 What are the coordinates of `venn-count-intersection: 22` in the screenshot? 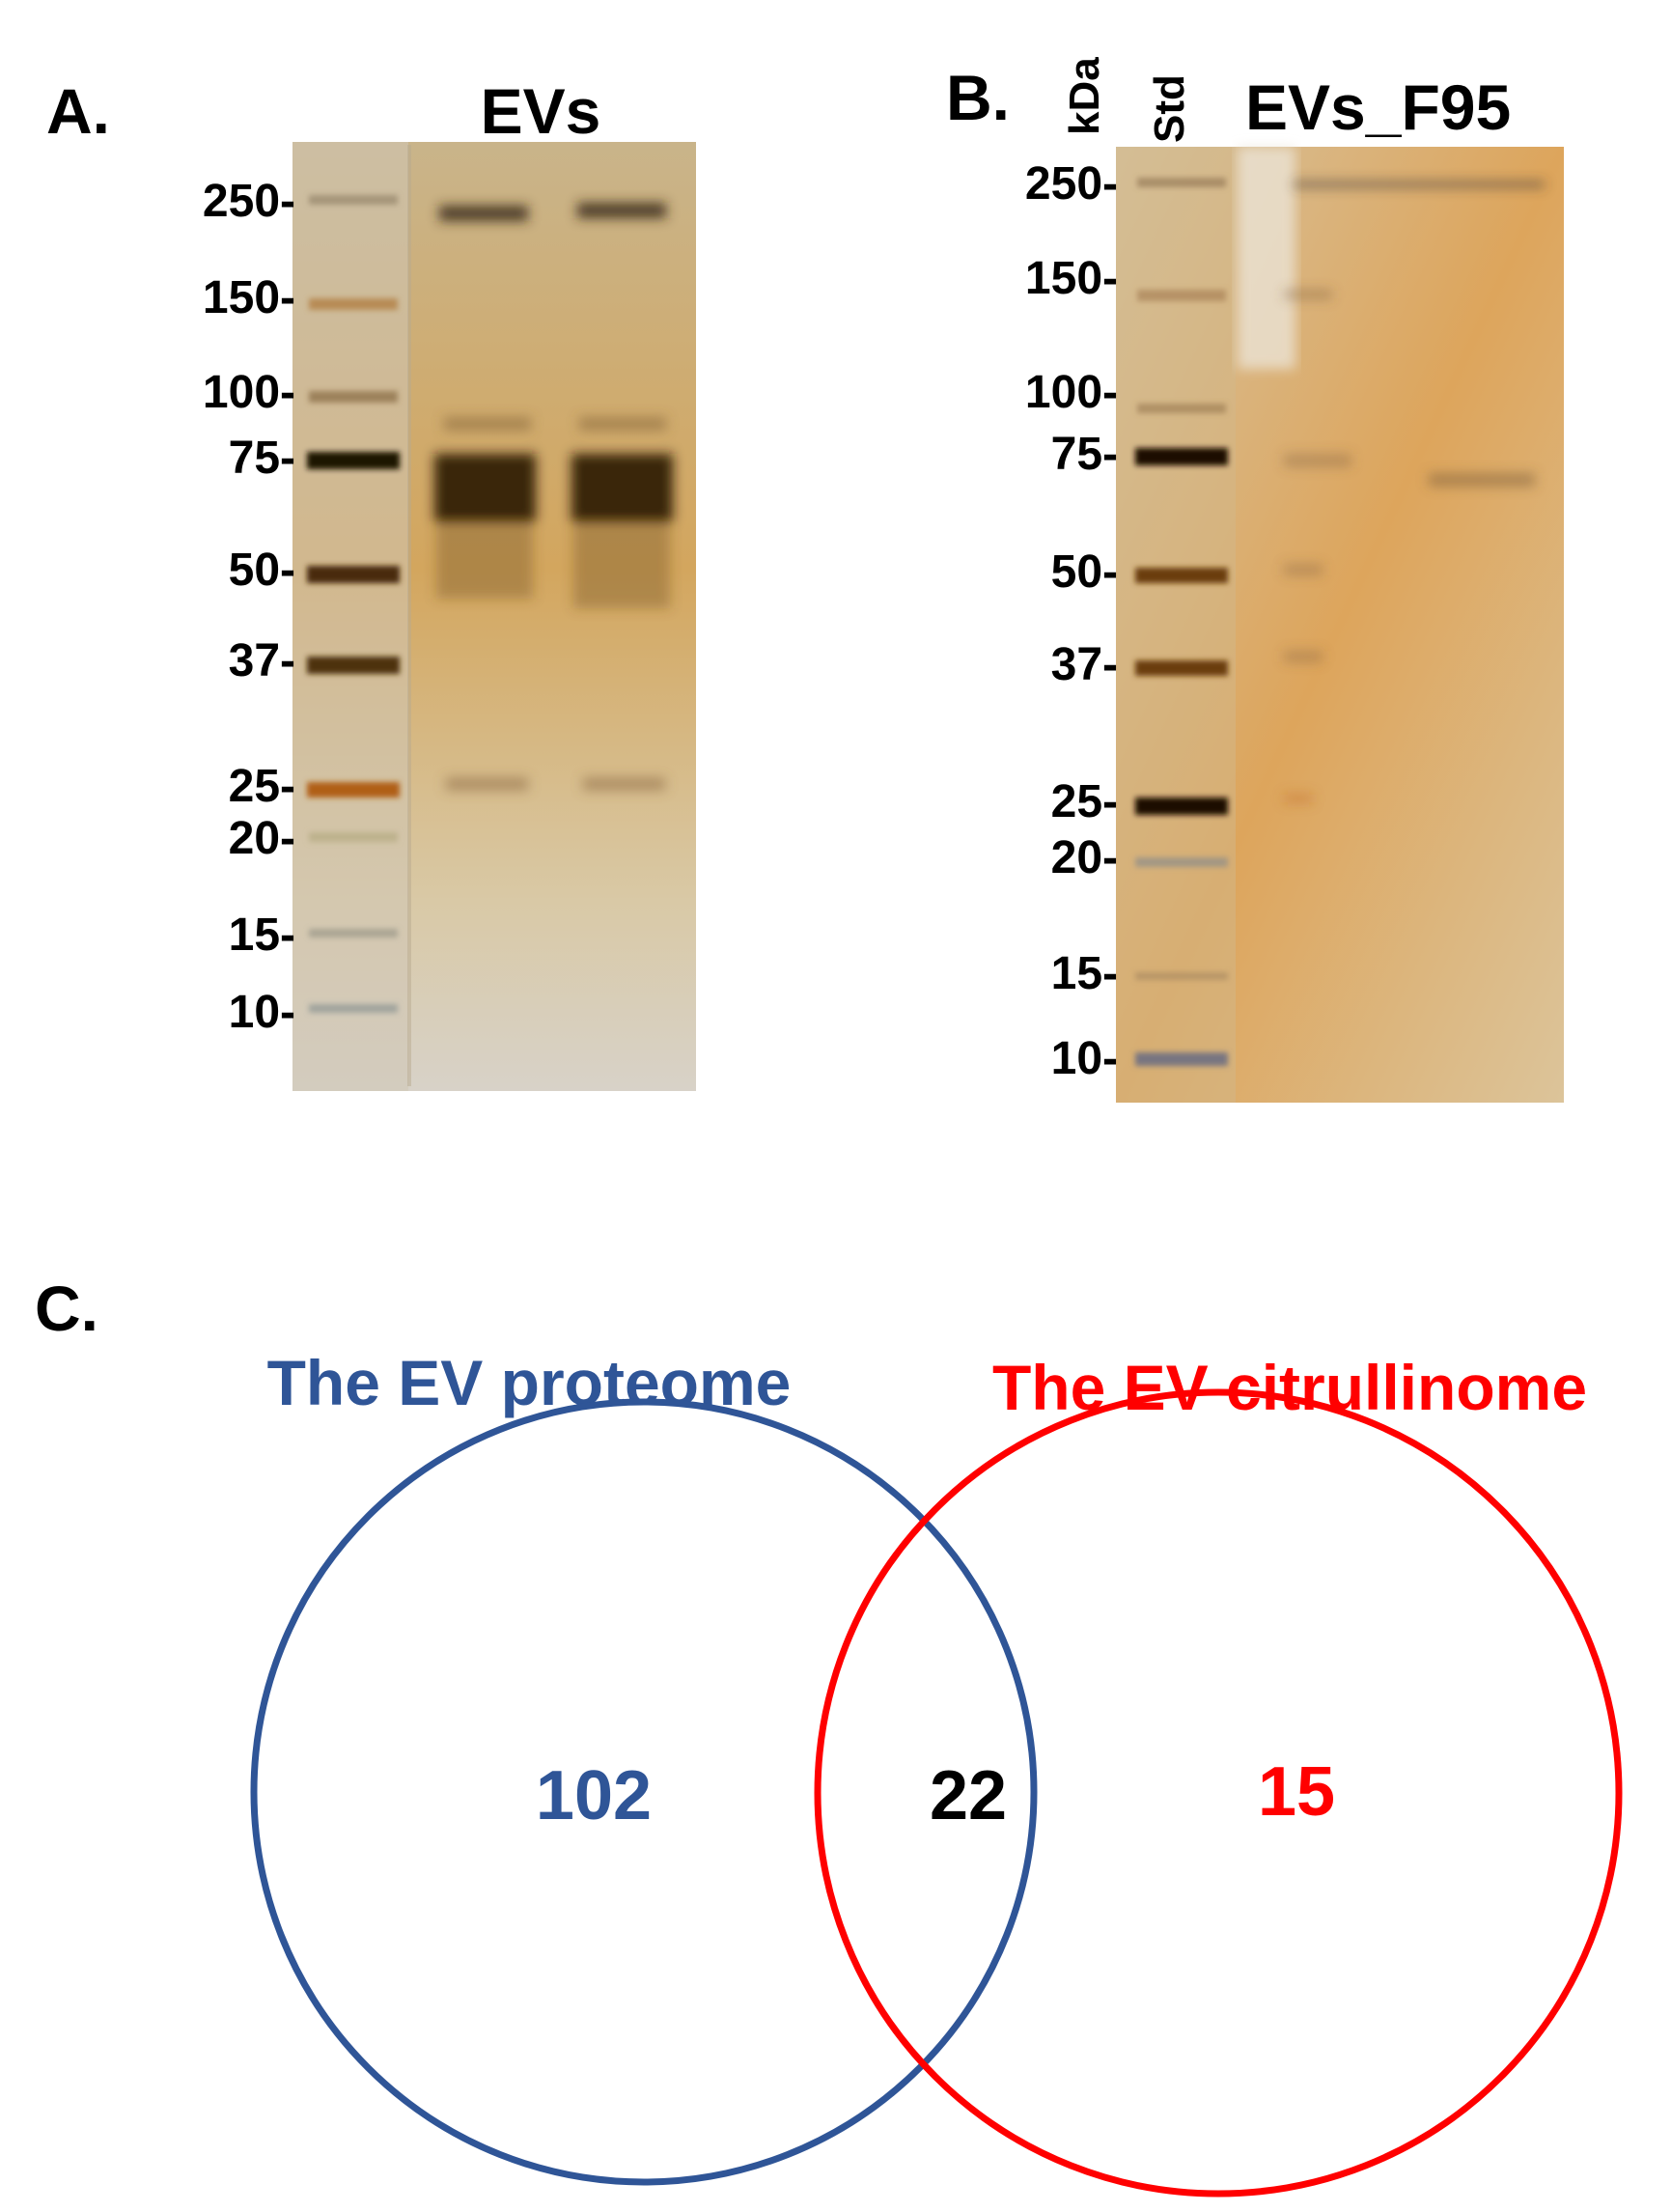 It's located at (968, 1796).